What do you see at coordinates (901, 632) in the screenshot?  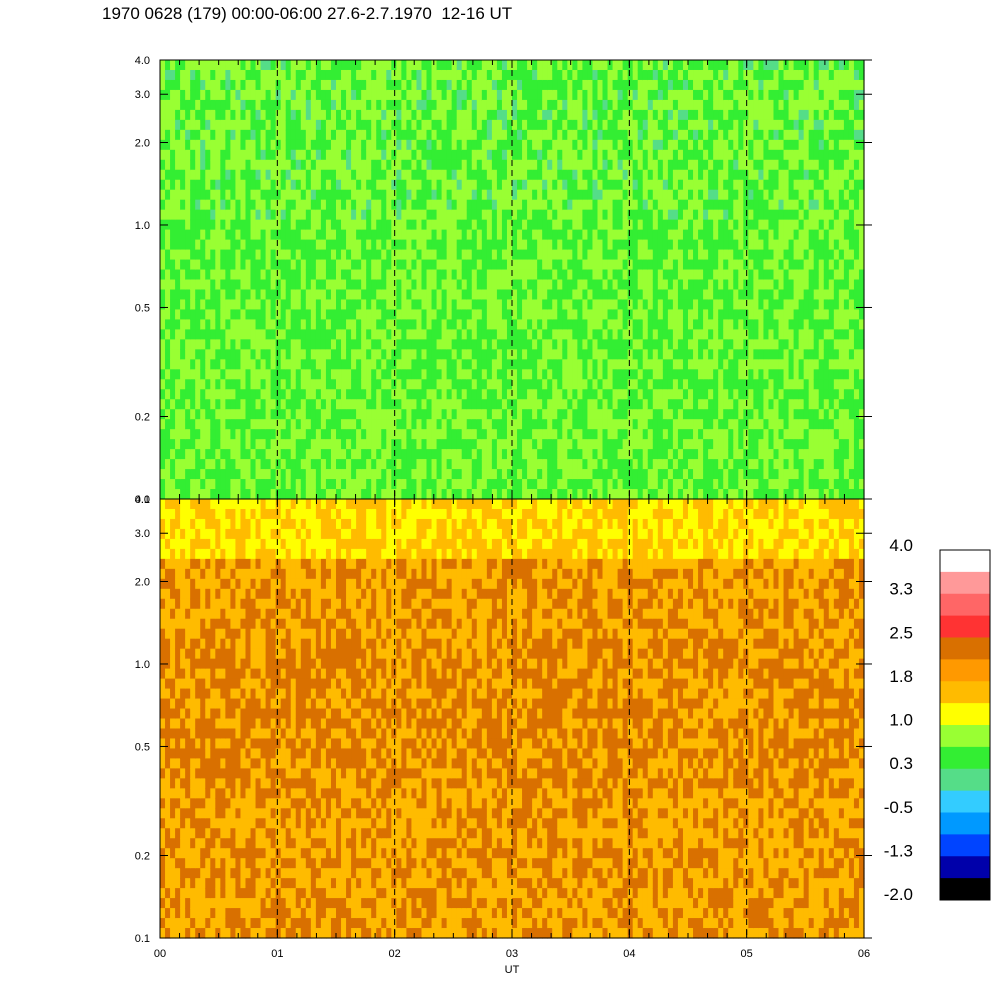 I see `colorbar-label: 2.5` at bounding box center [901, 632].